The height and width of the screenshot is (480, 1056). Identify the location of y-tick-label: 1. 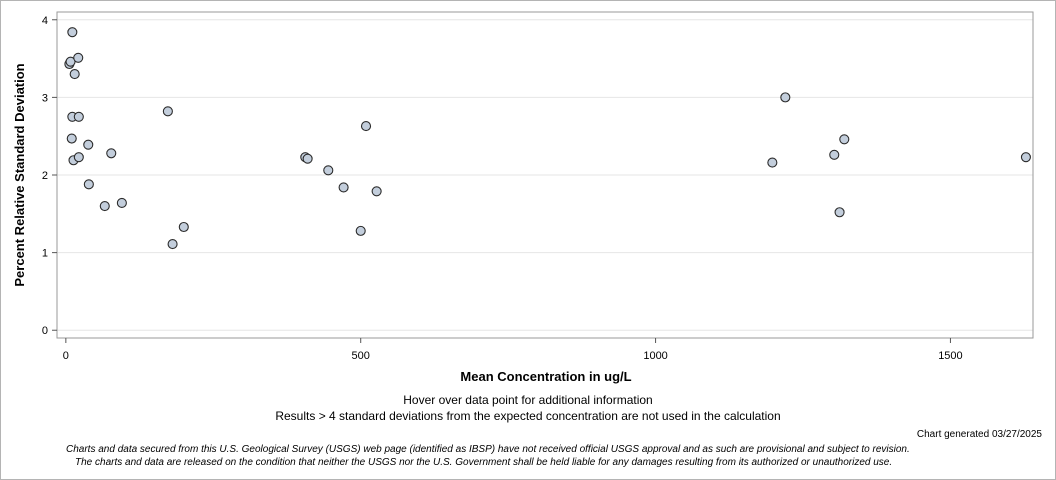
(45, 254).